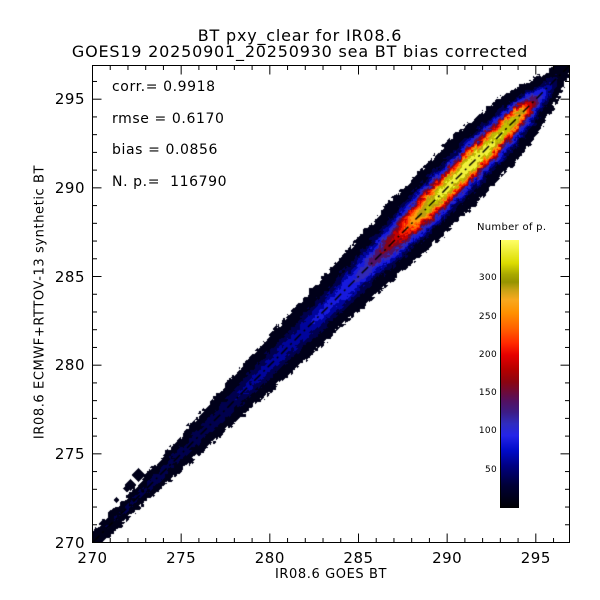 This screenshot has height=600, width=600. Describe the element at coordinates (331, 574) in the screenshot. I see `x-axis-label: IR08.6 GOES BT` at that location.